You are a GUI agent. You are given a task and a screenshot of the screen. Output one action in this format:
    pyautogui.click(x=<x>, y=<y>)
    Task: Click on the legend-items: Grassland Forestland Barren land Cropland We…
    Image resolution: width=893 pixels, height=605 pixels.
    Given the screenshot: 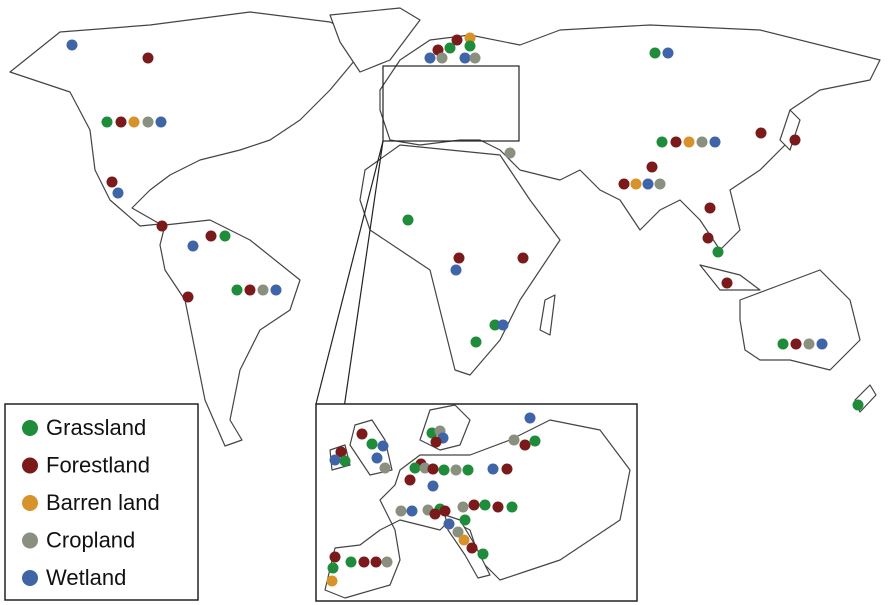 What is the action you would take?
    pyautogui.click(x=91, y=502)
    